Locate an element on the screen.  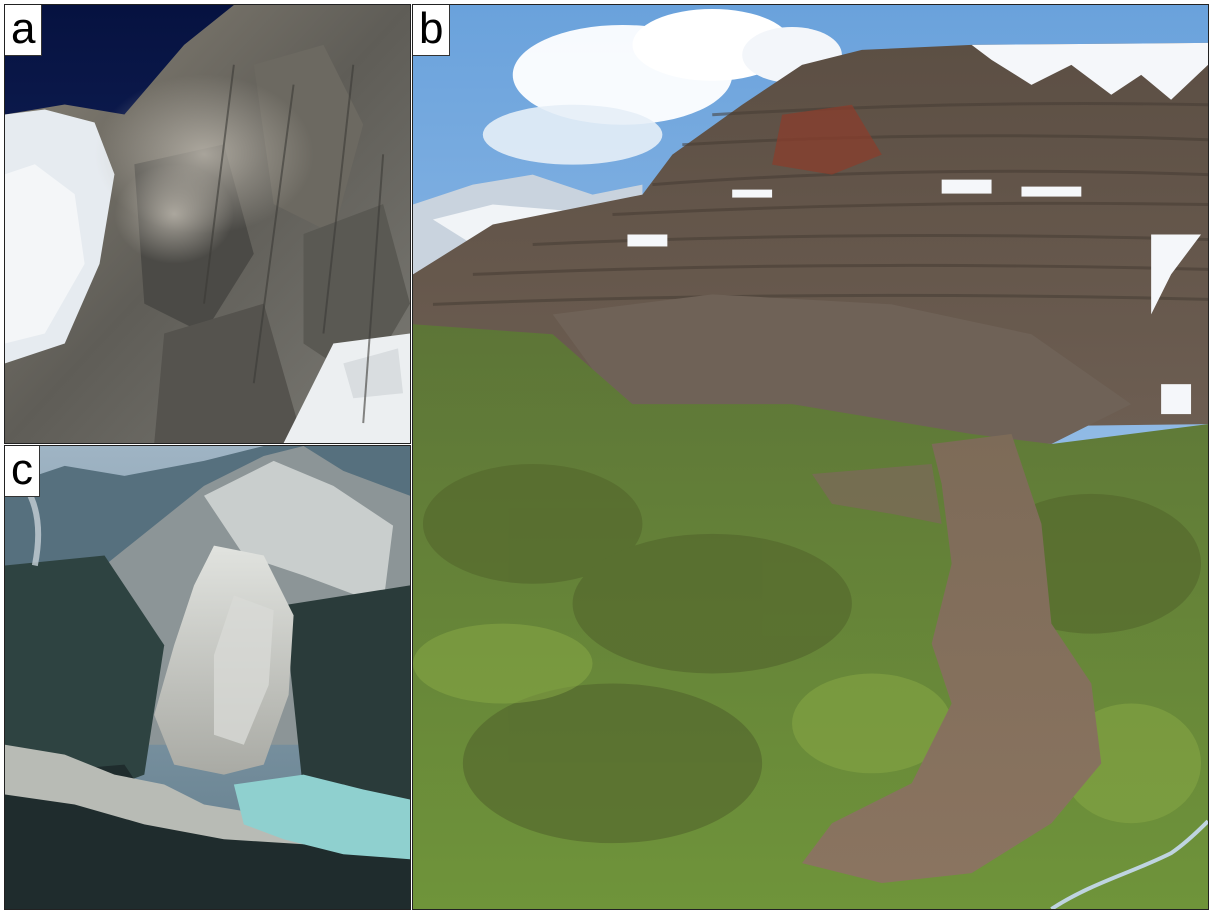
panel-a-label: a is located at coordinates (24, 30).